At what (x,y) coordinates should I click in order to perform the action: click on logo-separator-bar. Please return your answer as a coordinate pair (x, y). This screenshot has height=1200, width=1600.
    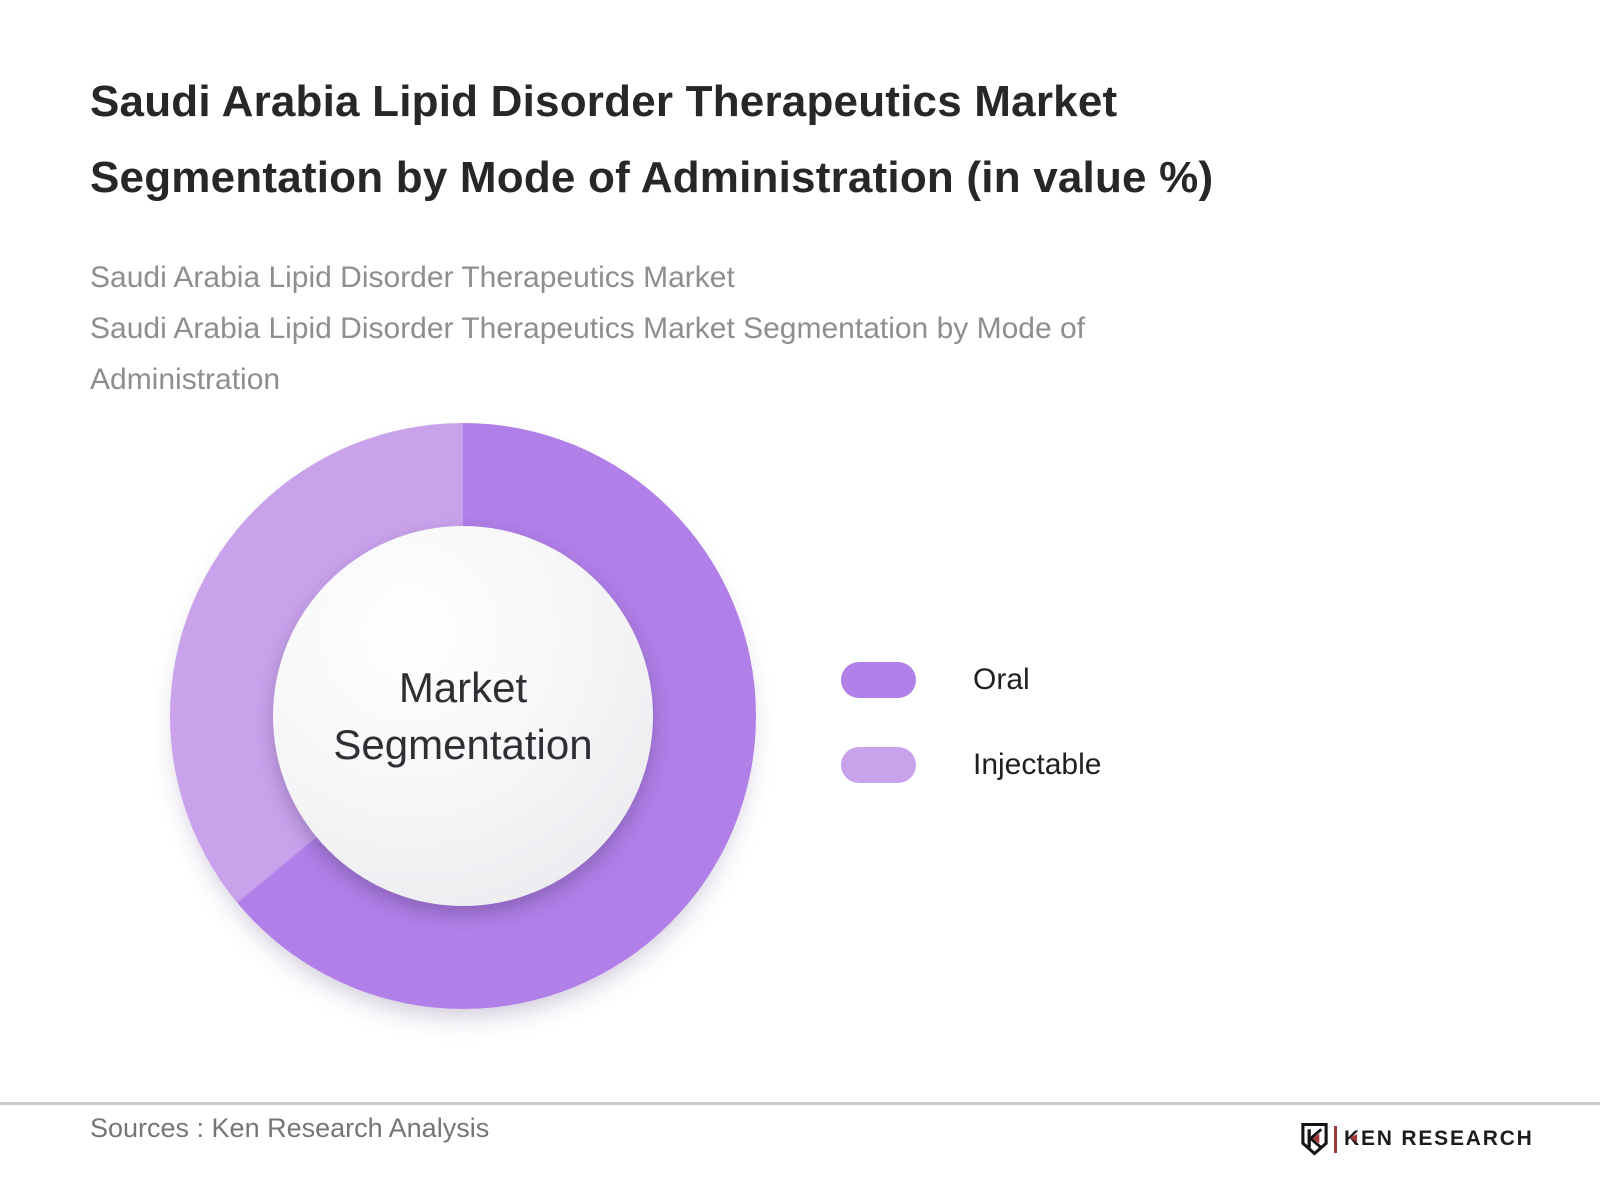
    Looking at the image, I should click on (1335, 1139).